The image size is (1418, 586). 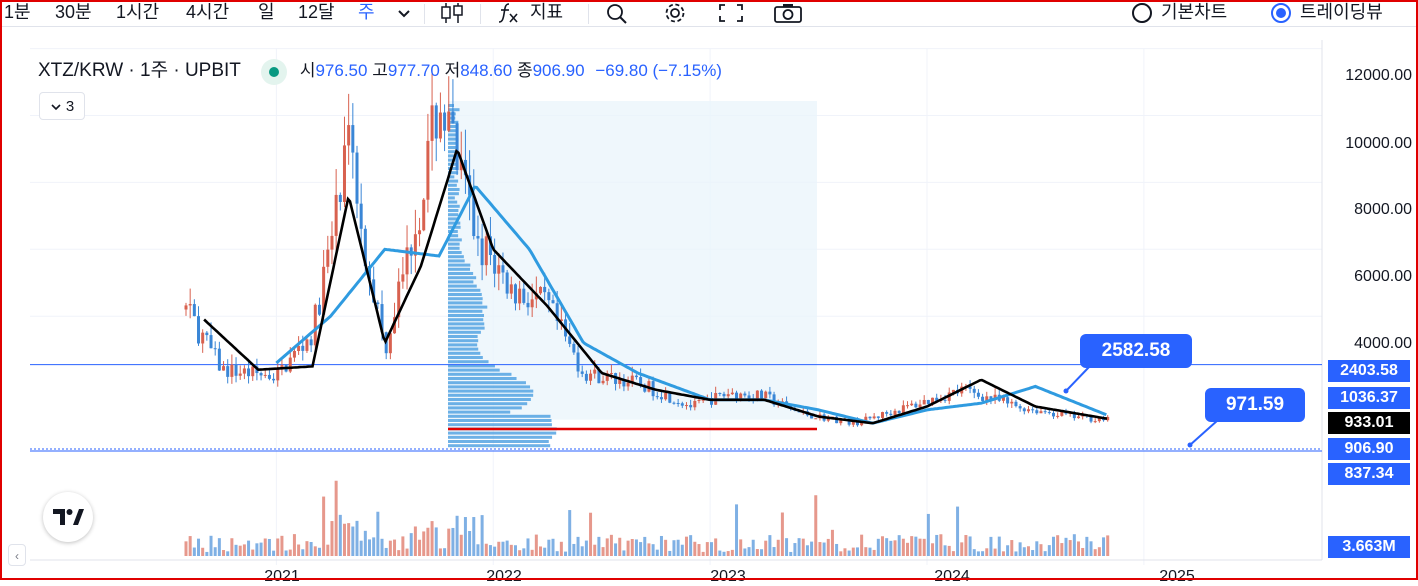 I want to click on view-basic-label: 기본차트, so click(x=1194, y=12).